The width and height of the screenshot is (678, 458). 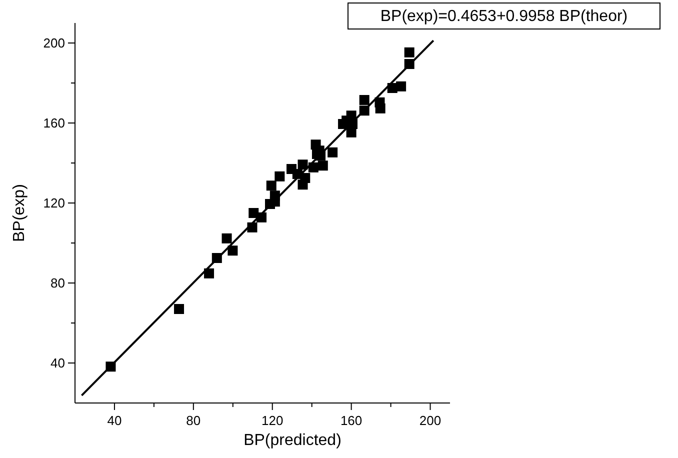 What do you see at coordinates (57, 363) in the screenshot?
I see `y-tick-label: 40` at bounding box center [57, 363].